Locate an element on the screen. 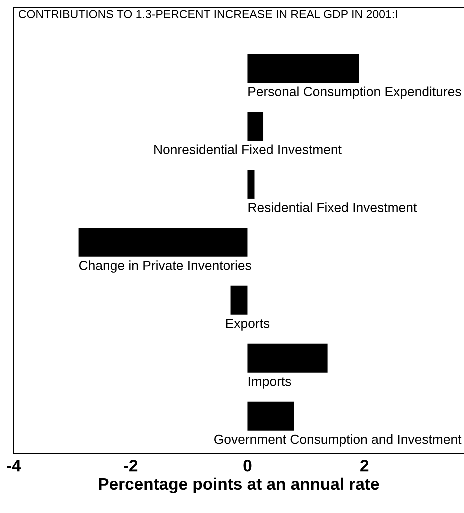  x-tick-label: -2 is located at coordinates (131, 466).